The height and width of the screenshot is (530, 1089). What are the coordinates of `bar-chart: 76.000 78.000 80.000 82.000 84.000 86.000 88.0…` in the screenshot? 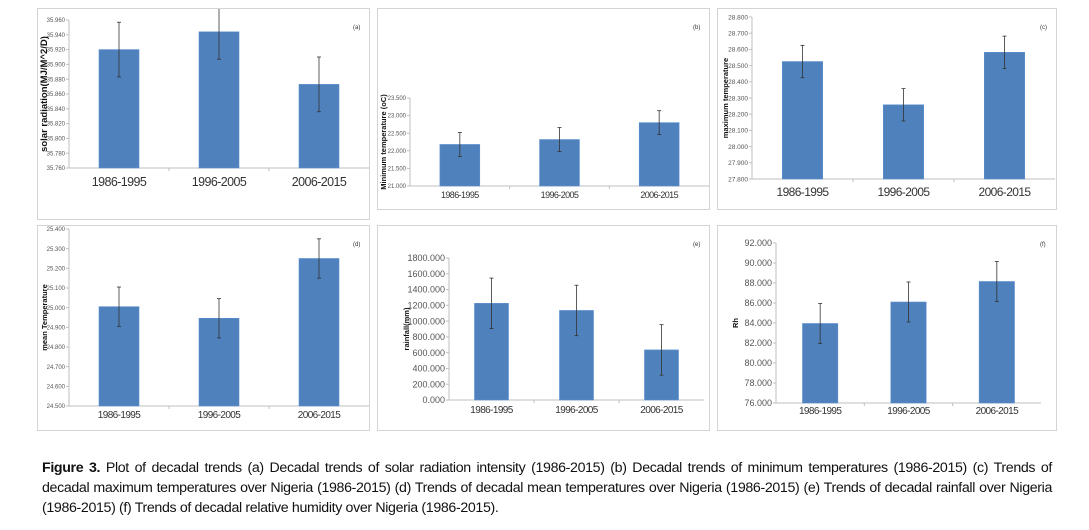 It's located at (888, 327).